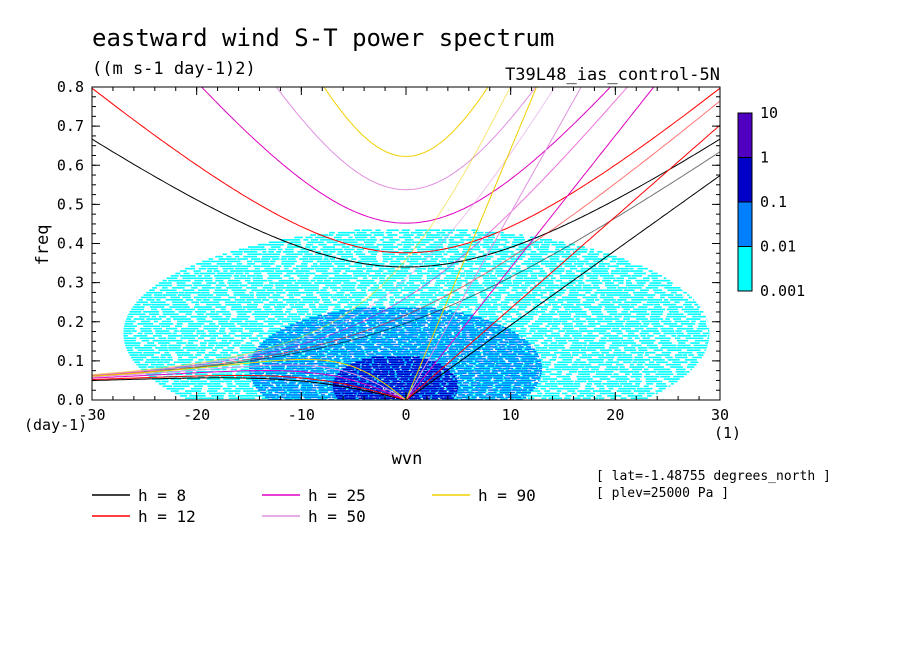  Describe the element at coordinates (174, 69) in the screenshot. I see `chart-subtitle: ((m s-1 day-1)2)` at that location.